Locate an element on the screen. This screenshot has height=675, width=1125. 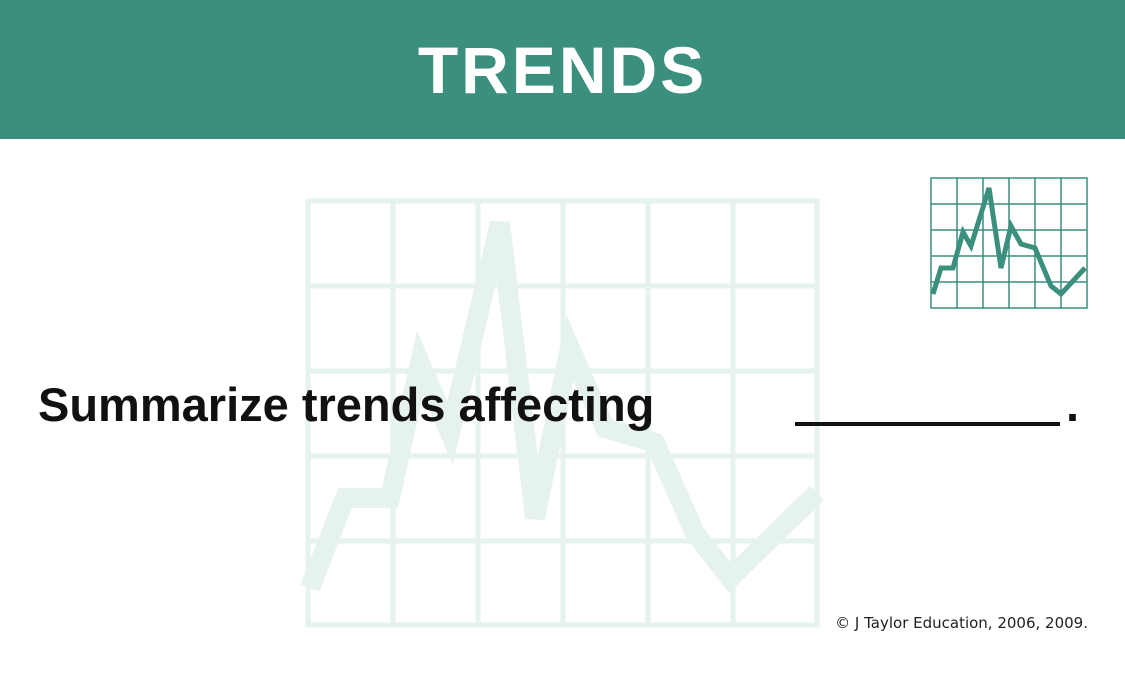
line-chart-icon is located at coordinates (1009, 243).